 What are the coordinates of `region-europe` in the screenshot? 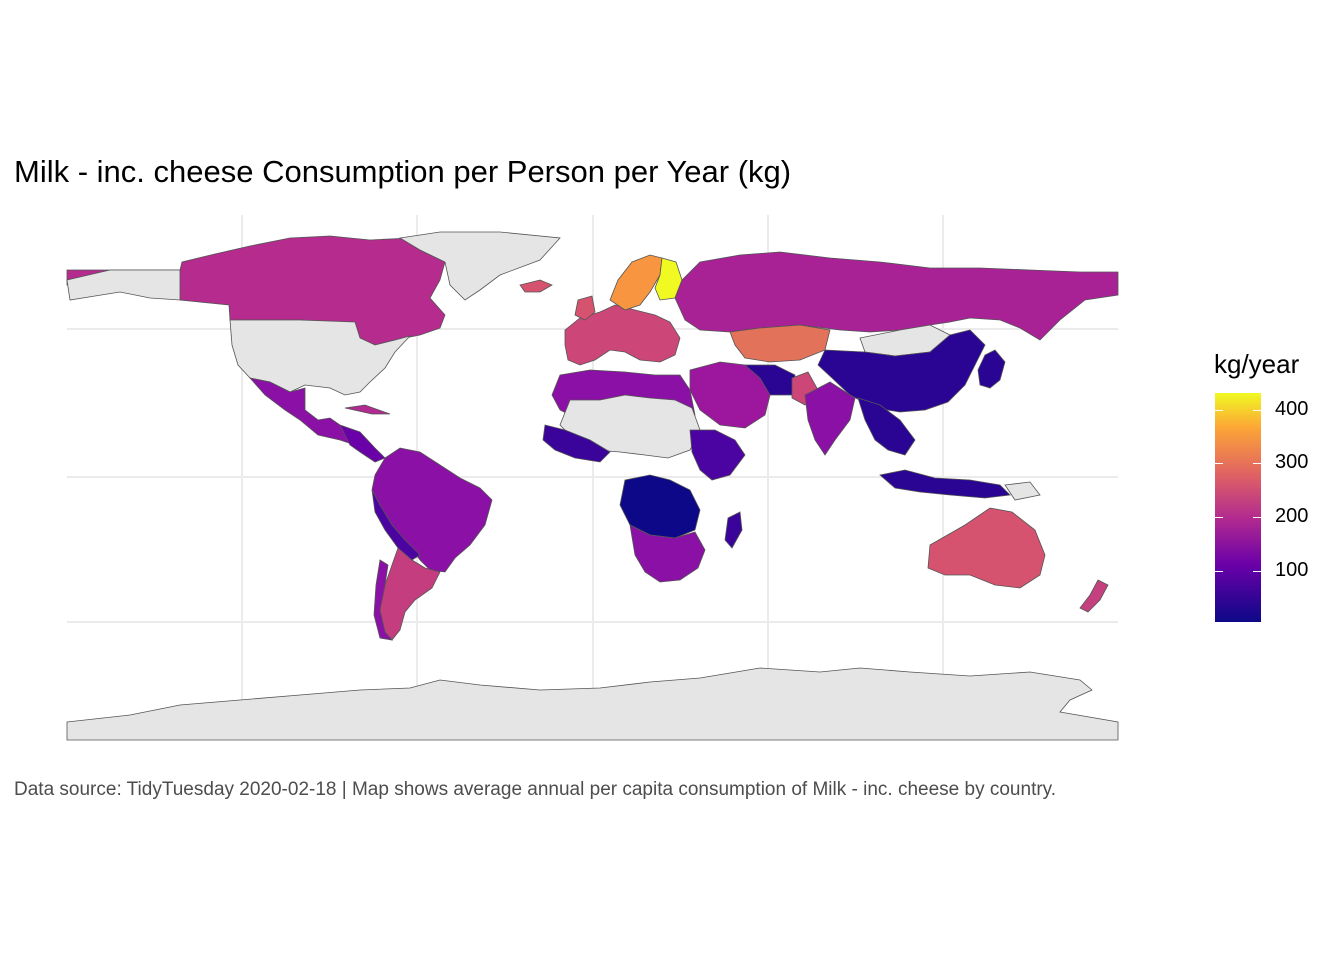 It's located at (622, 335).